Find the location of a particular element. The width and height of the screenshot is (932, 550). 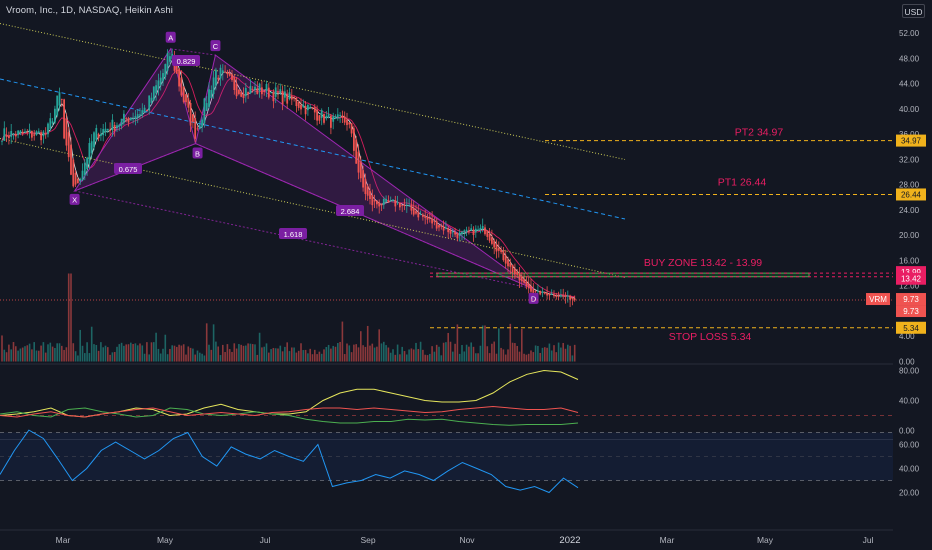

pattern-ratio-bg is located at coordinates (350, 210).